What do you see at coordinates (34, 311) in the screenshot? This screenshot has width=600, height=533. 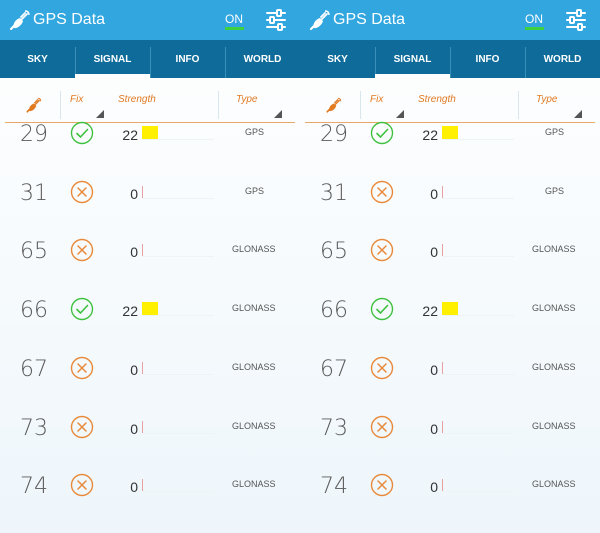 I see `satellite-prn: 66` at bounding box center [34, 311].